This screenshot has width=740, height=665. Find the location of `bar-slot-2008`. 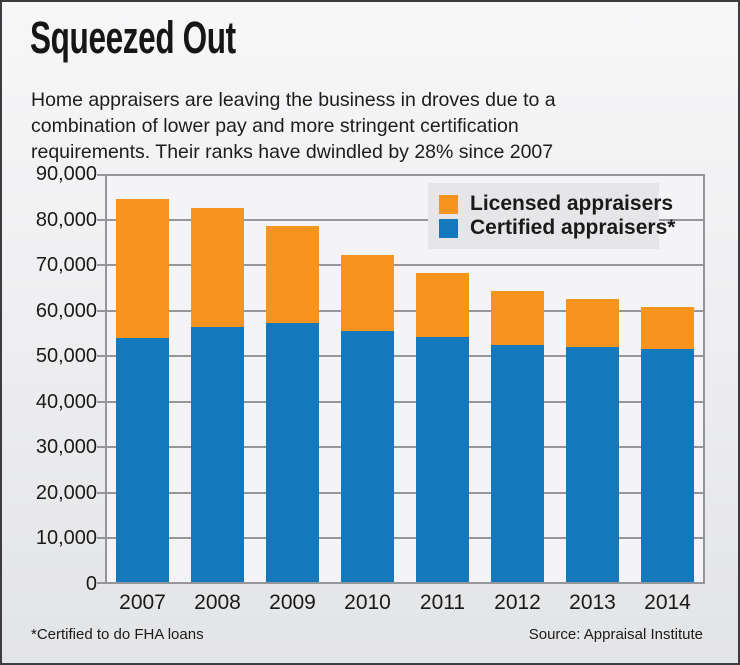

bar-slot-2008 is located at coordinates (217, 379).